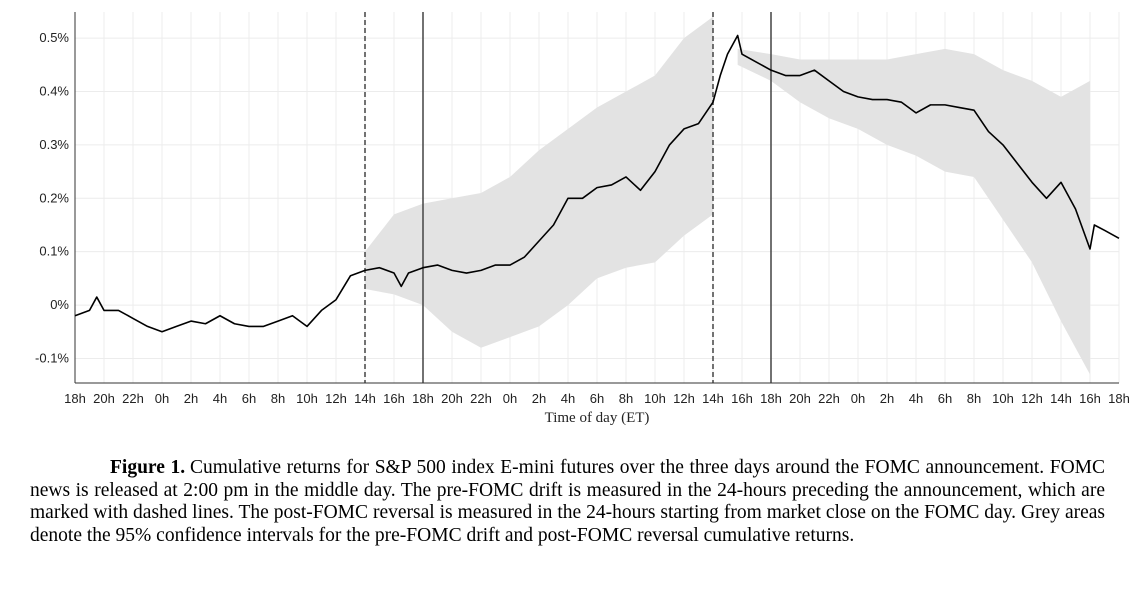  Describe the element at coordinates (597, 418) in the screenshot. I see `x-axis-label: Time of day (ET)` at that location.